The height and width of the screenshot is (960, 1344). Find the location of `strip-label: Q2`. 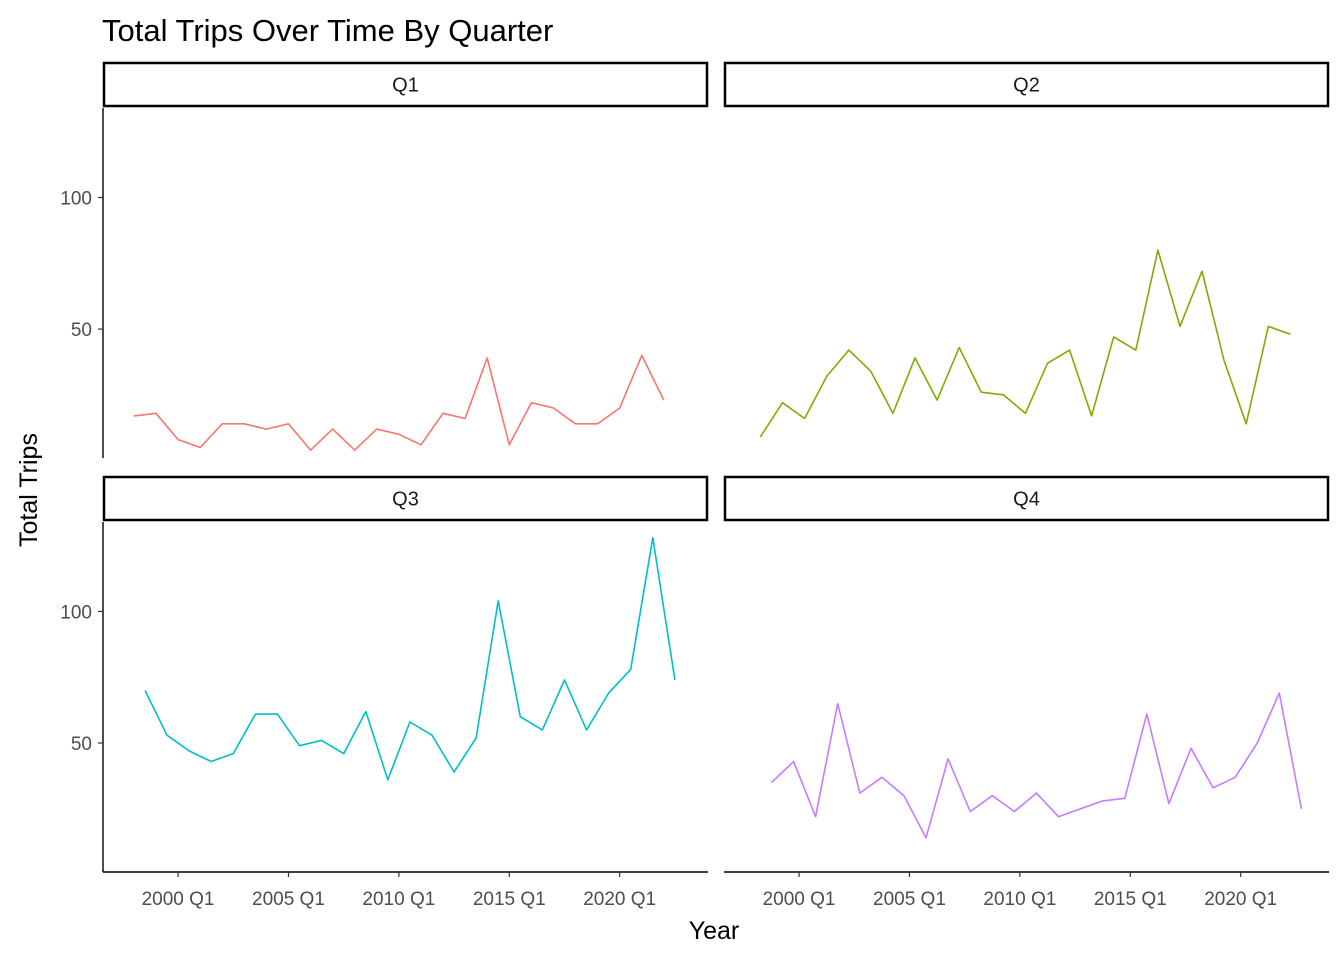

strip-label: Q2 is located at coordinates (1026, 86).